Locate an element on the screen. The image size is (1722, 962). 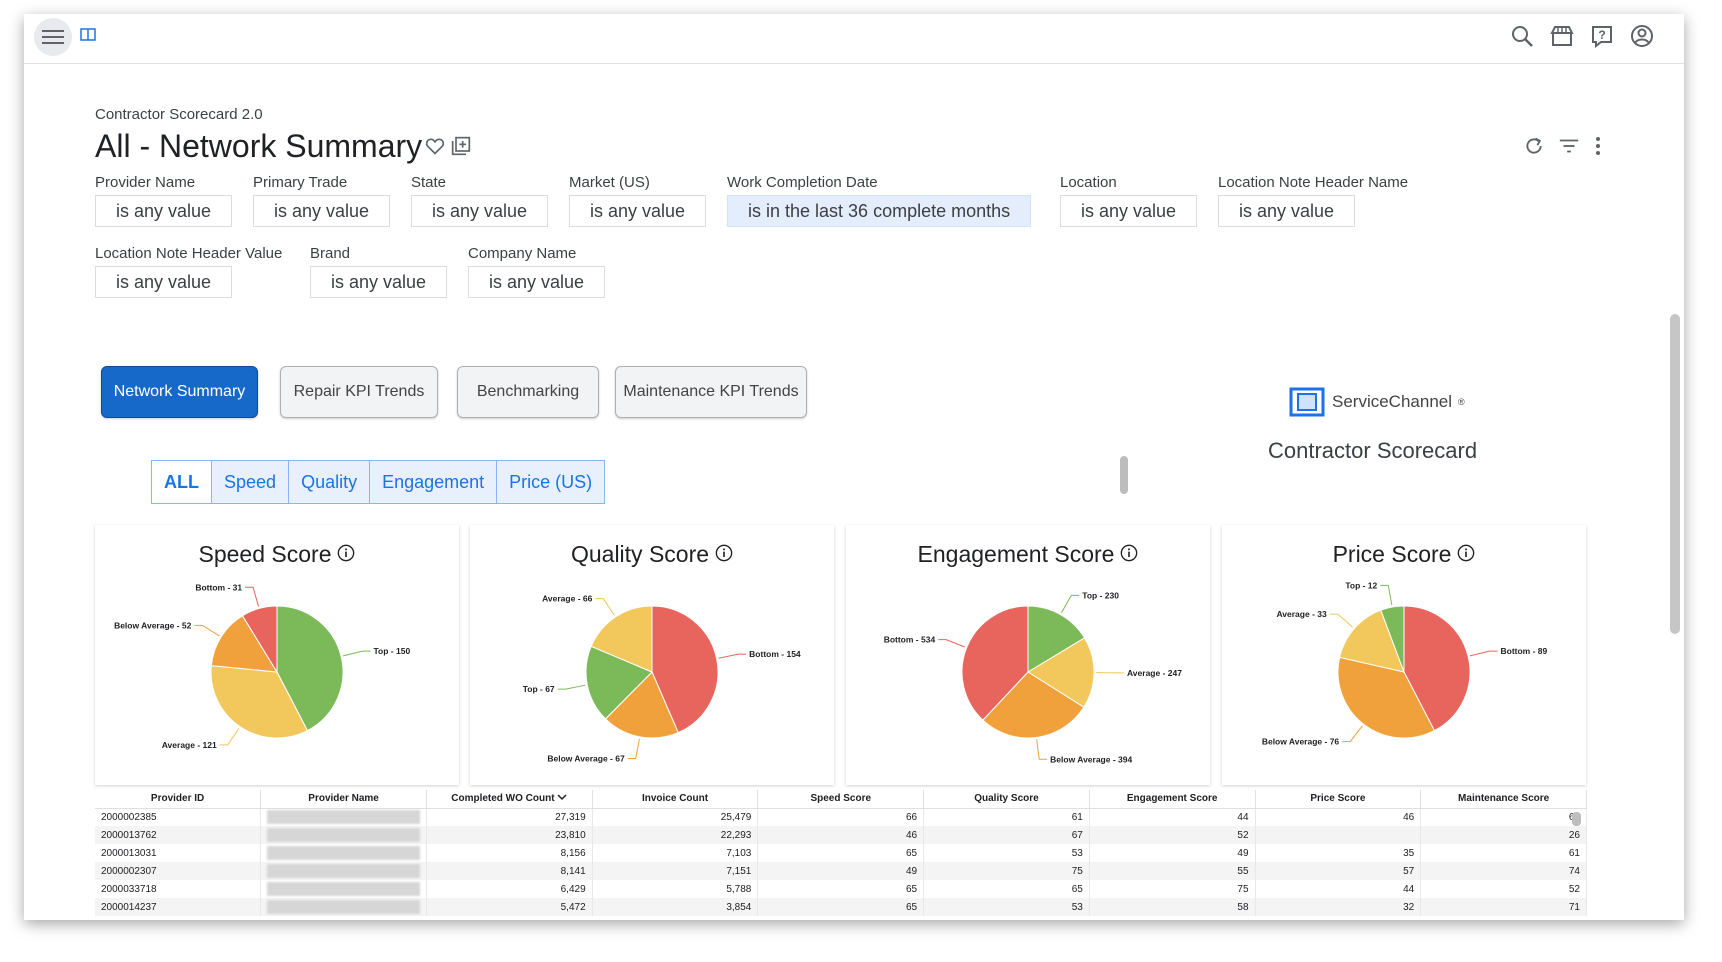
subtab-all: ALL is located at coordinates (182, 482).